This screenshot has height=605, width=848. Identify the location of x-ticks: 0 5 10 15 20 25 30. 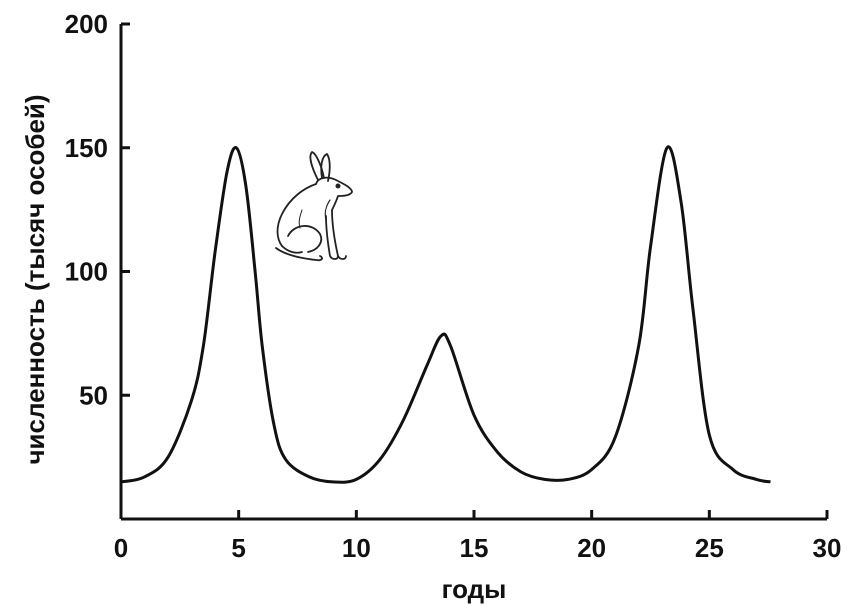
(478, 536).